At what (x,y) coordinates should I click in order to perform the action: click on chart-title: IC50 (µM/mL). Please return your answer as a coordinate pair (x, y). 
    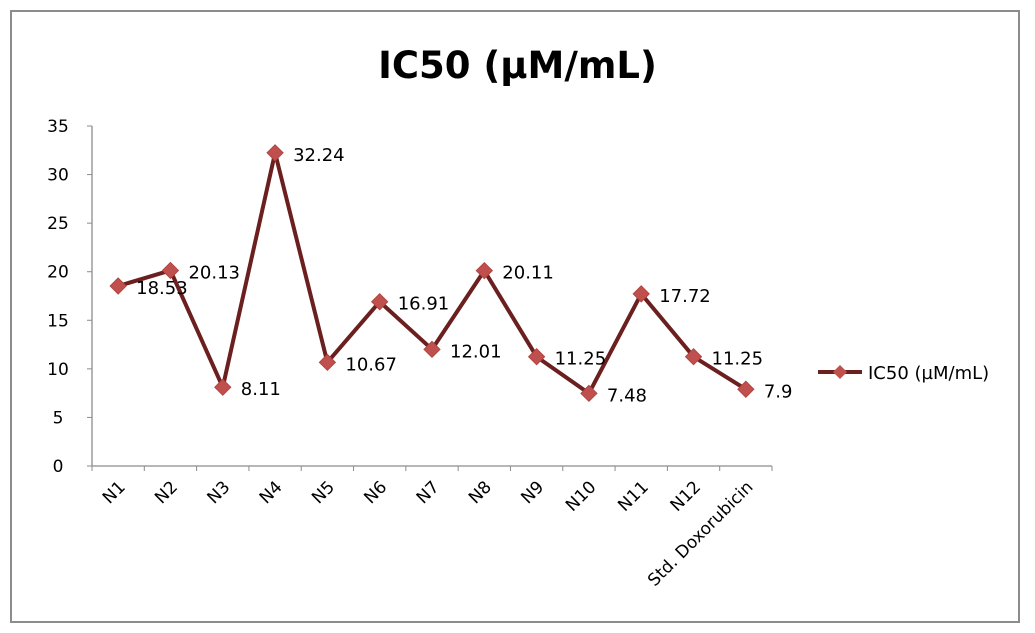
    Looking at the image, I should click on (517, 65).